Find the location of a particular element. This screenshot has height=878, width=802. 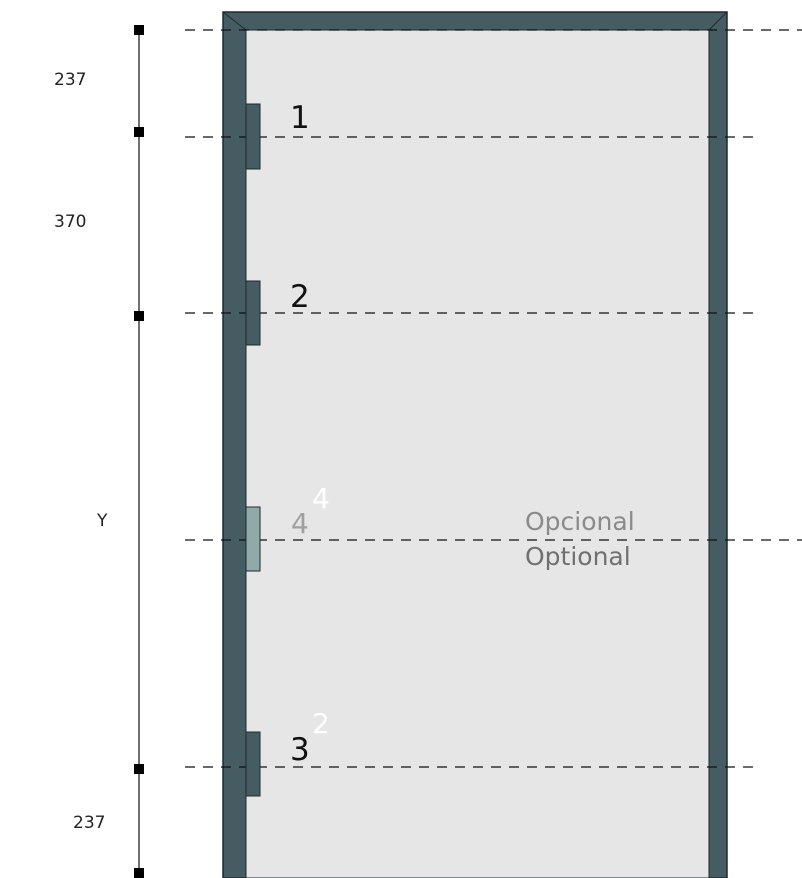

hinge-labels: 1 2 4 4 3 2 is located at coordinates (310, 434).